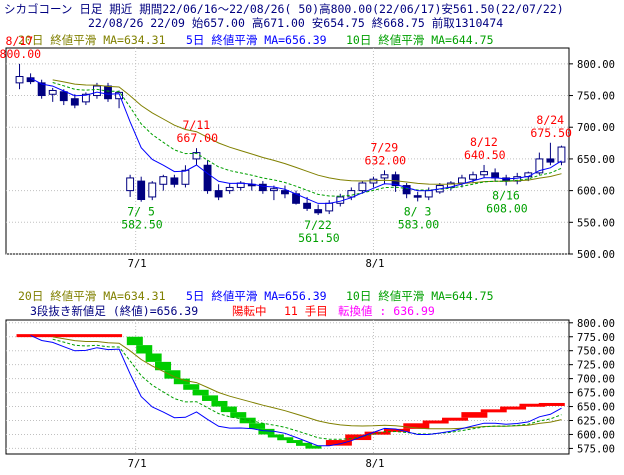  What do you see at coordinates (318, 225) in the screenshot?
I see `annotation-date: 7/22` at bounding box center [318, 225].